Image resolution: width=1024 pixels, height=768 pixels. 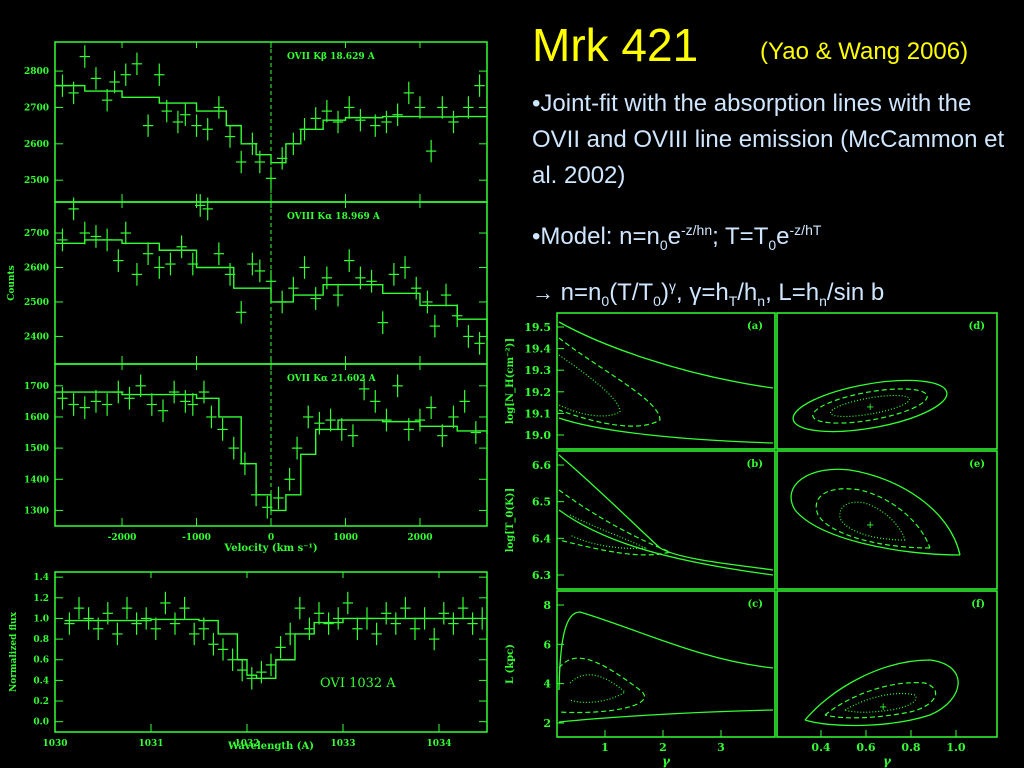 I want to click on rel-sub: 0, so click(x=657, y=300).